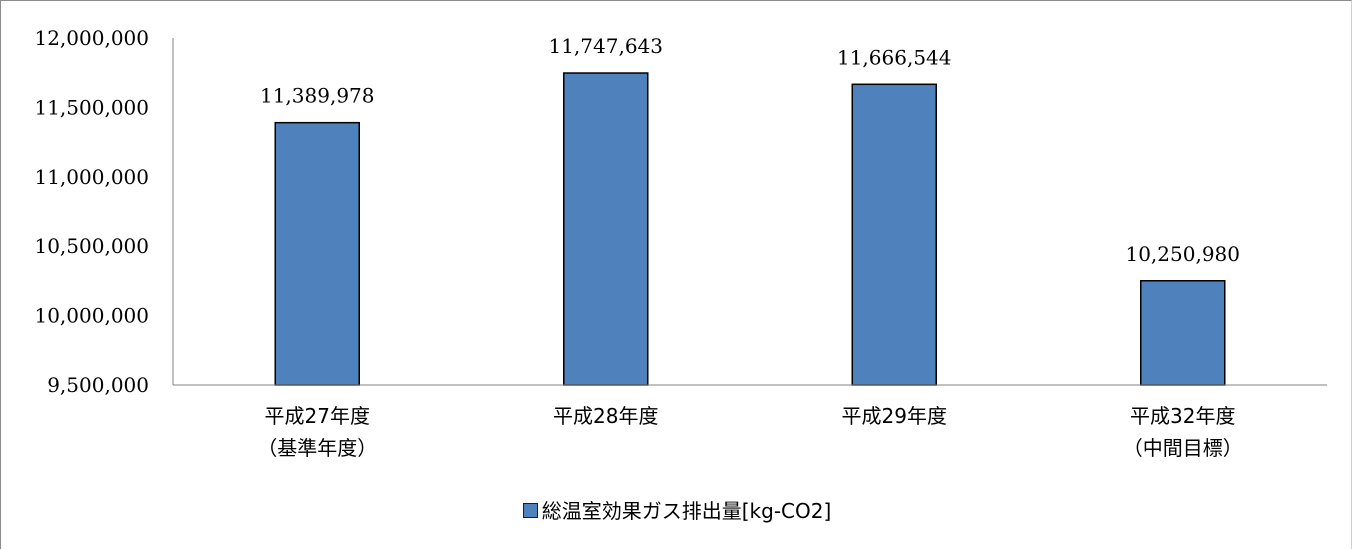 The width and height of the screenshot is (1352, 550). I want to click on legend: 総温室効果ガス排出量[kg-CO2], so click(676, 509).